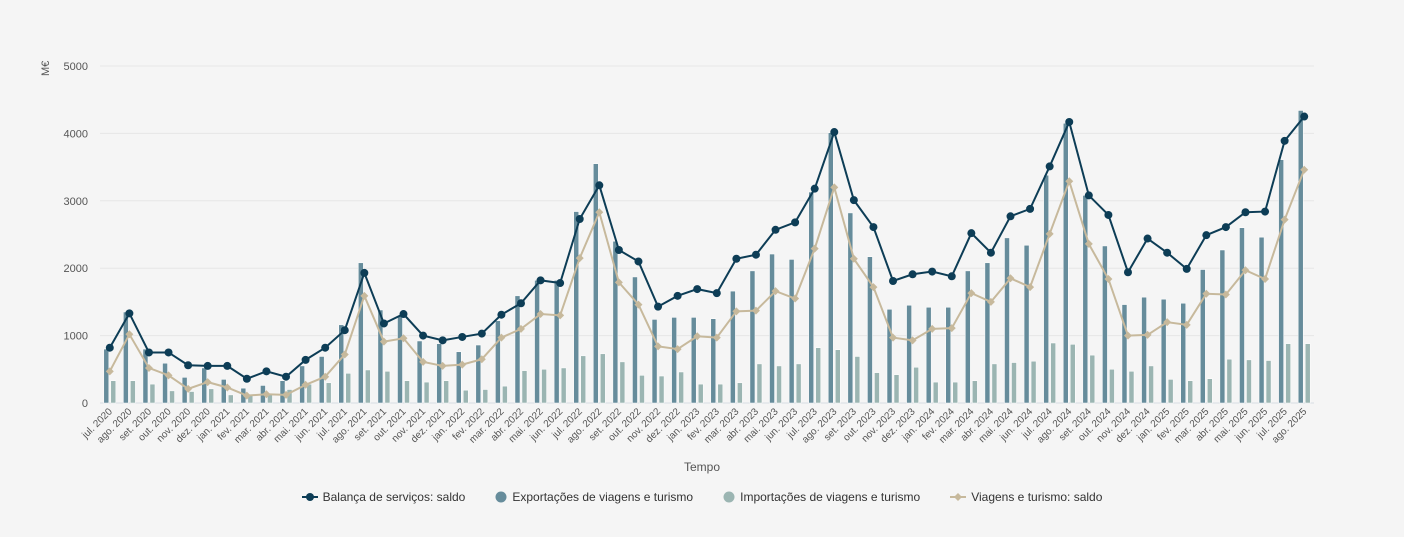 Image resolution: width=1404 pixels, height=537 pixels. I want to click on legend-item-importacoes: Importações de viagens e turismo, so click(821, 497).